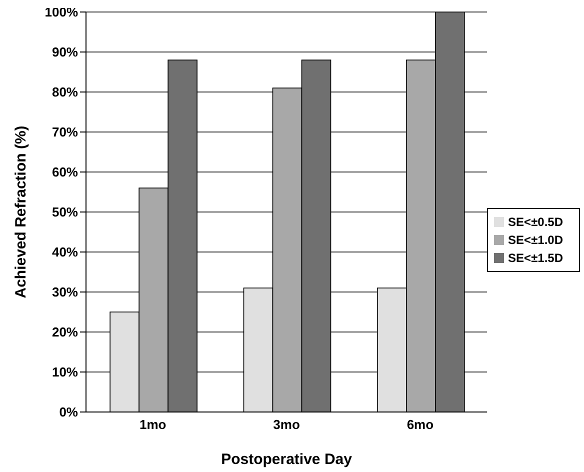 The width and height of the screenshot is (584, 472). What do you see at coordinates (65, 212) in the screenshot?
I see `y-tick-label: 50%` at bounding box center [65, 212].